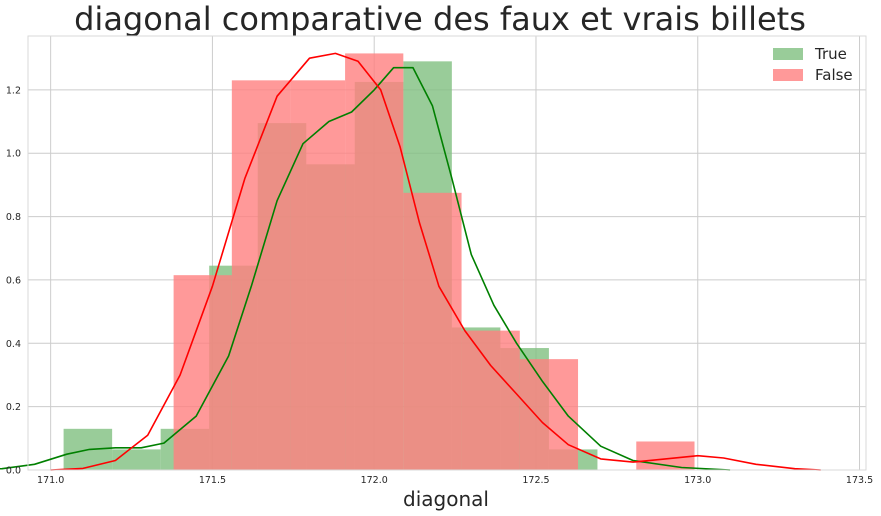 The height and width of the screenshot is (516, 881). I want to click on y-tick-label: 1.0, so click(13, 154).